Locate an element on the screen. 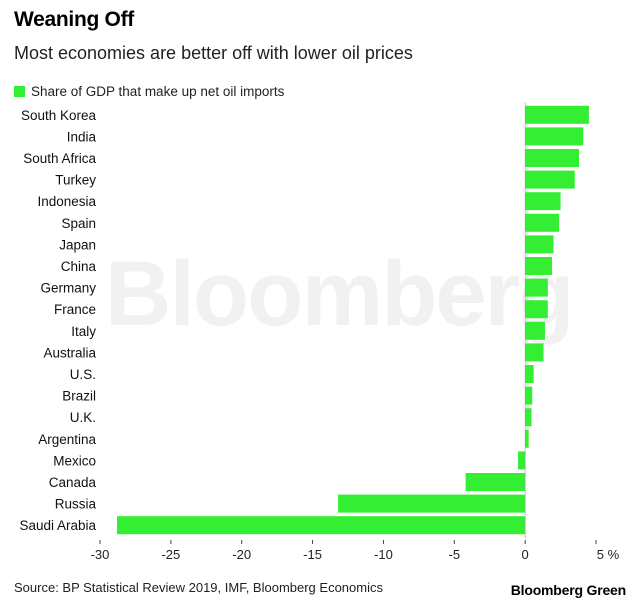  category-label: U.K. is located at coordinates (83, 417).